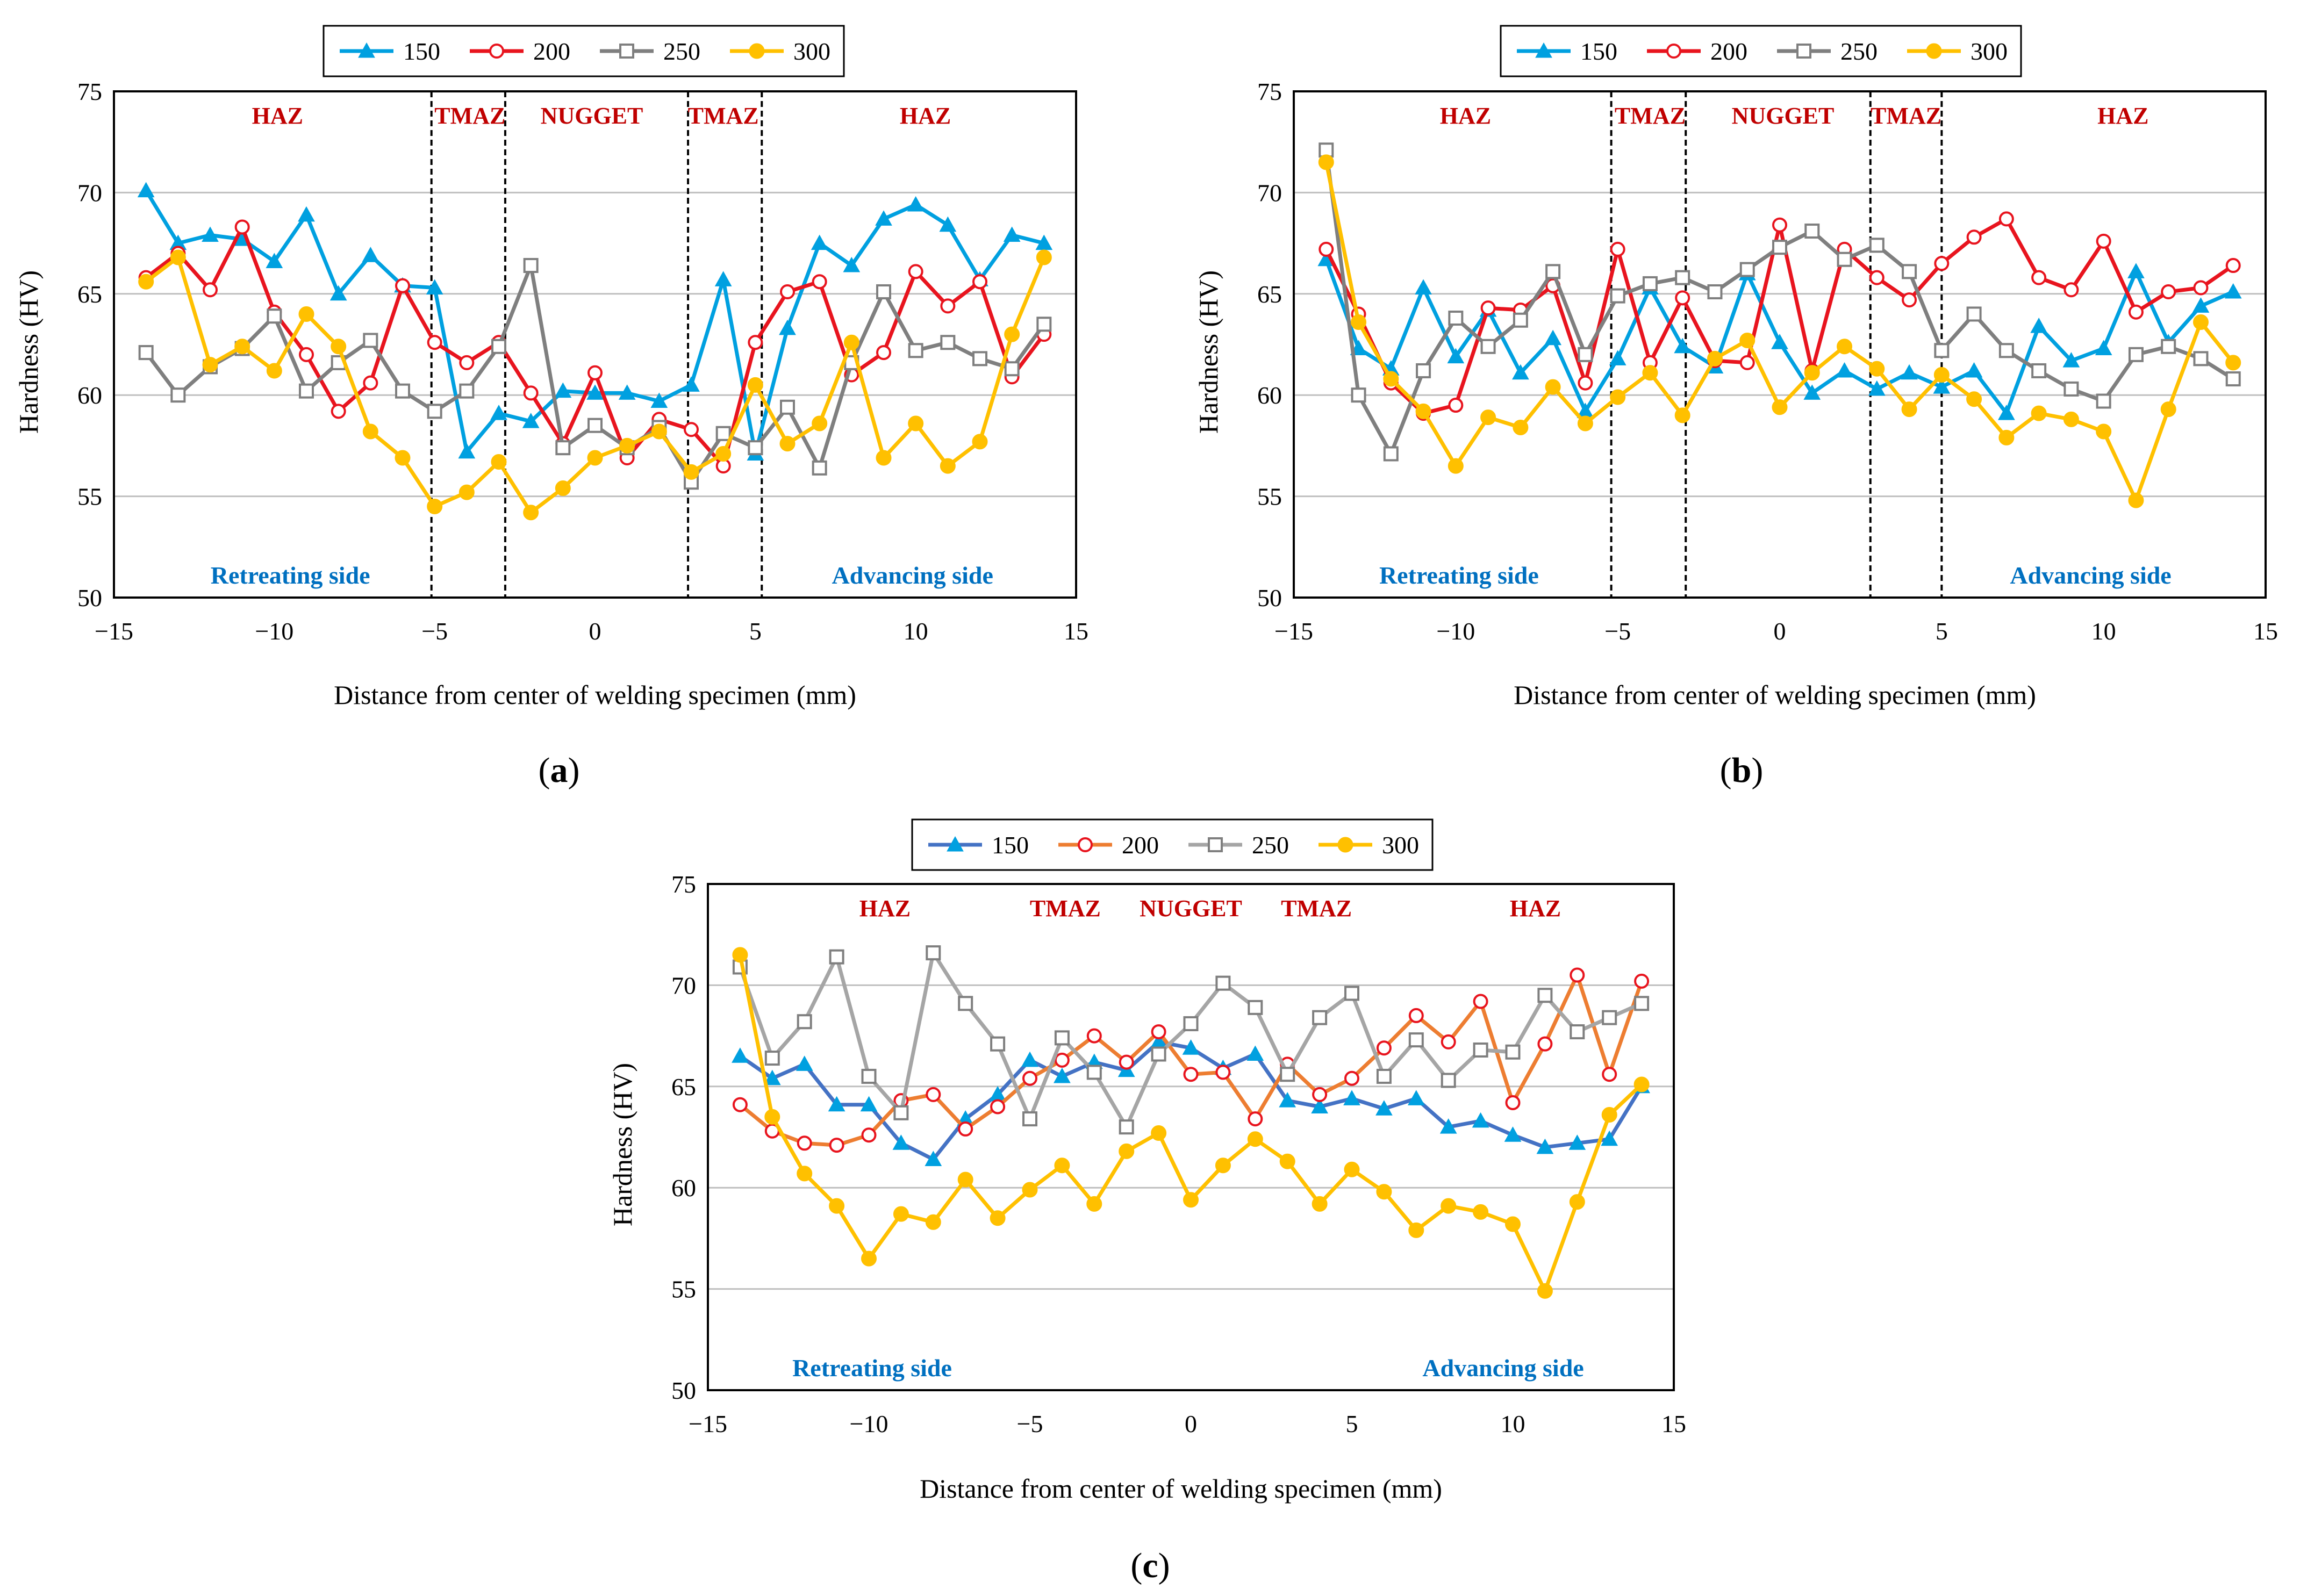 The height and width of the screenshot is (1596, 2300). What do you see at coordinates (1187, 1423) in the screenshot?
I see `panel-c-xticks: −15 −10 −5 0 5 10 15` at bounding box center [1187, 1423].